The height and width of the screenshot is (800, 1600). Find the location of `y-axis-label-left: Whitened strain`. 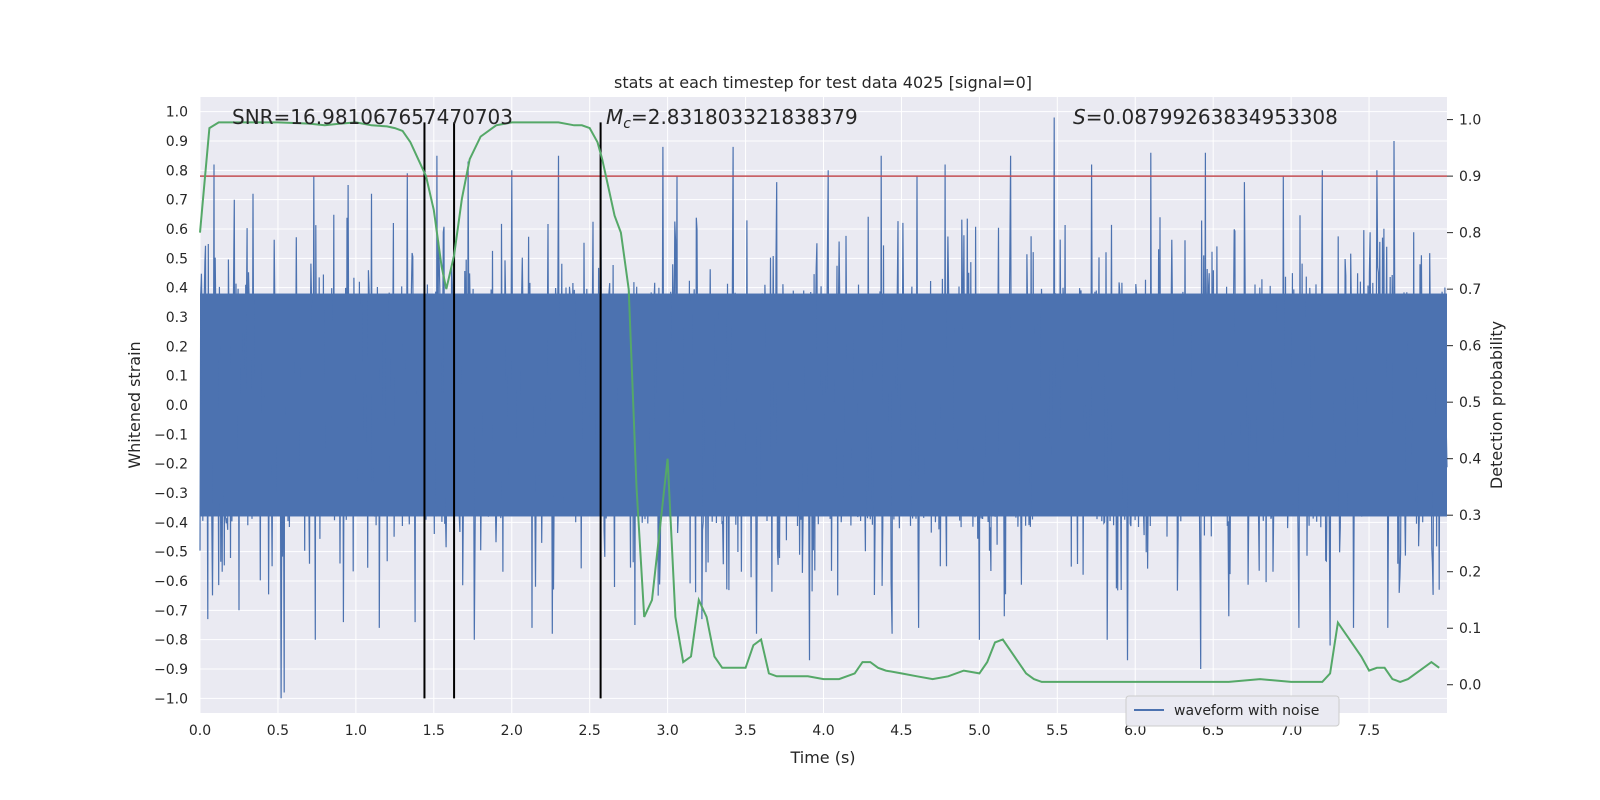

y-axis-label-left: Whitened strain is located at coordinates (134, 404).